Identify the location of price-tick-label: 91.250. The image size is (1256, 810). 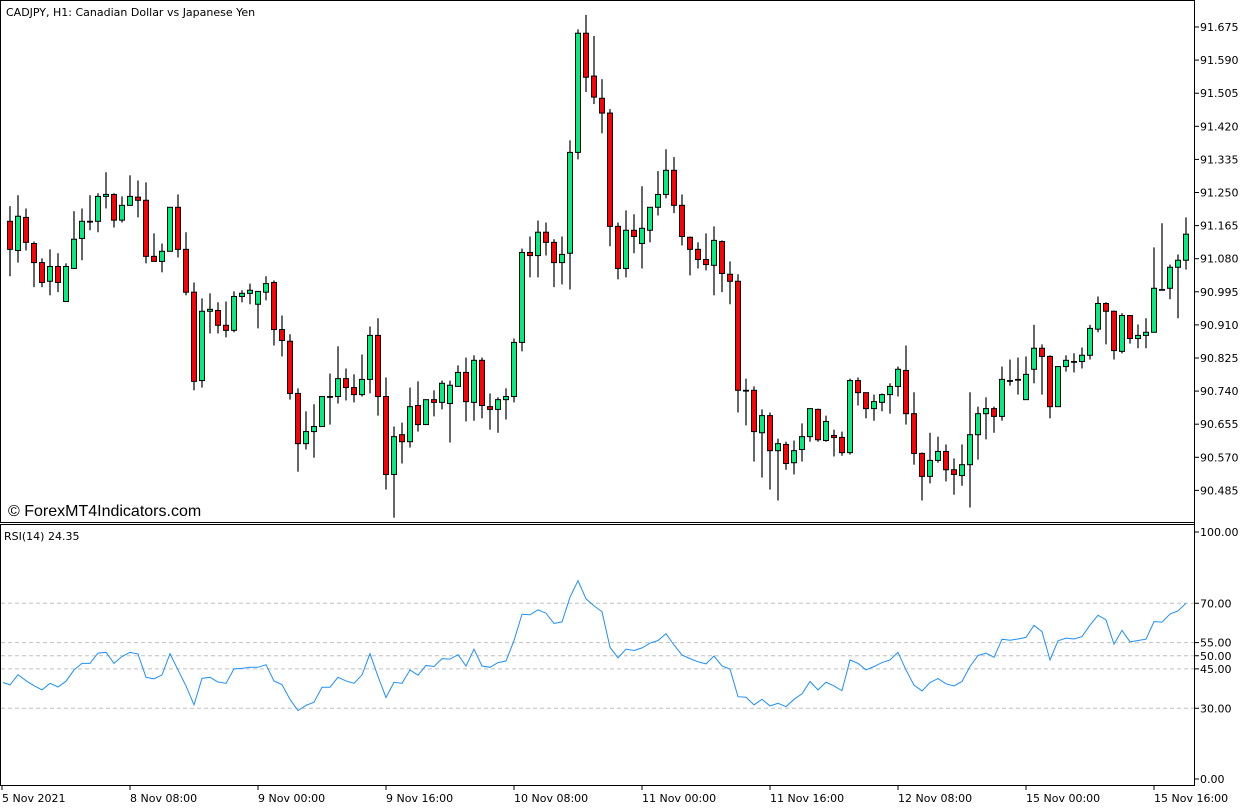
(1219, 192).